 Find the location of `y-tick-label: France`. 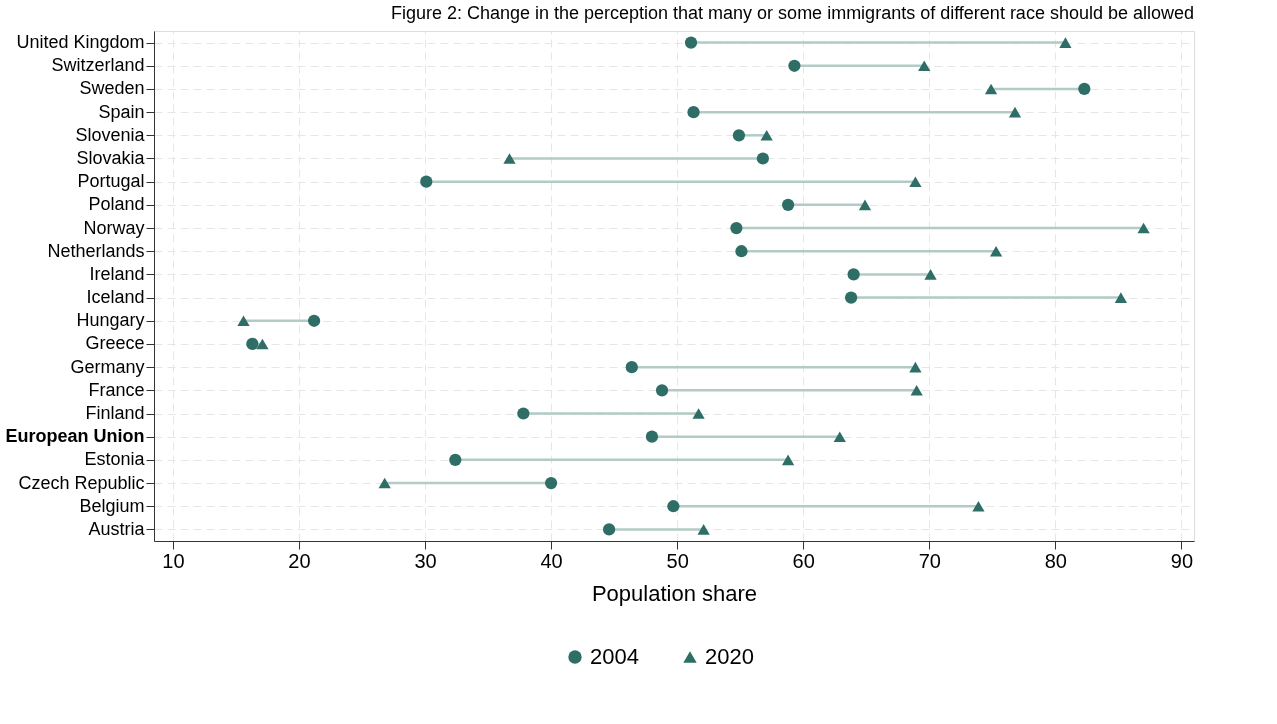

y-tick-label: France is located at coordinates (116, 389).